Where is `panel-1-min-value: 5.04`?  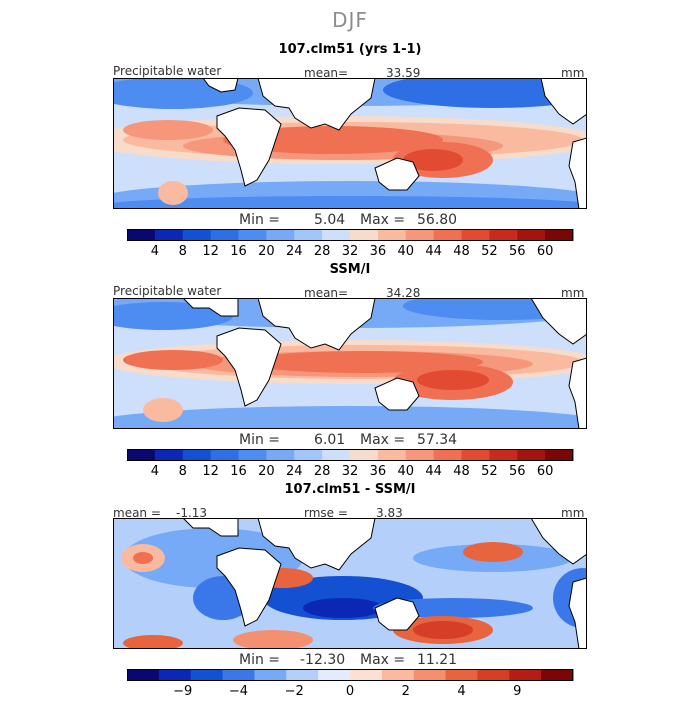 panel-1-min-value: 5.04 is located at coordinates (330, 220).